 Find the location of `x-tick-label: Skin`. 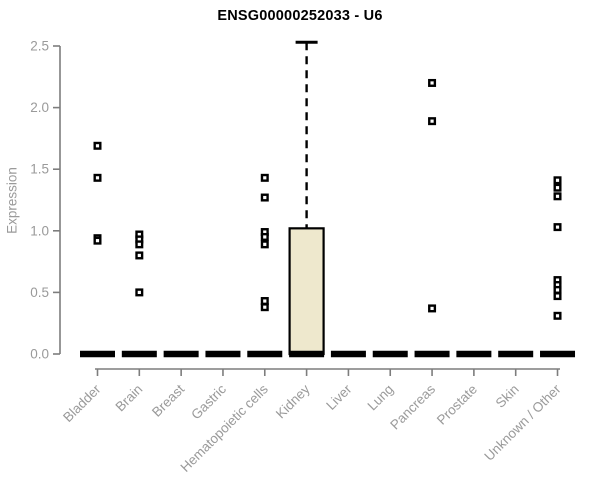

x-tick-label: Skin is located at coordinates (507, 396).